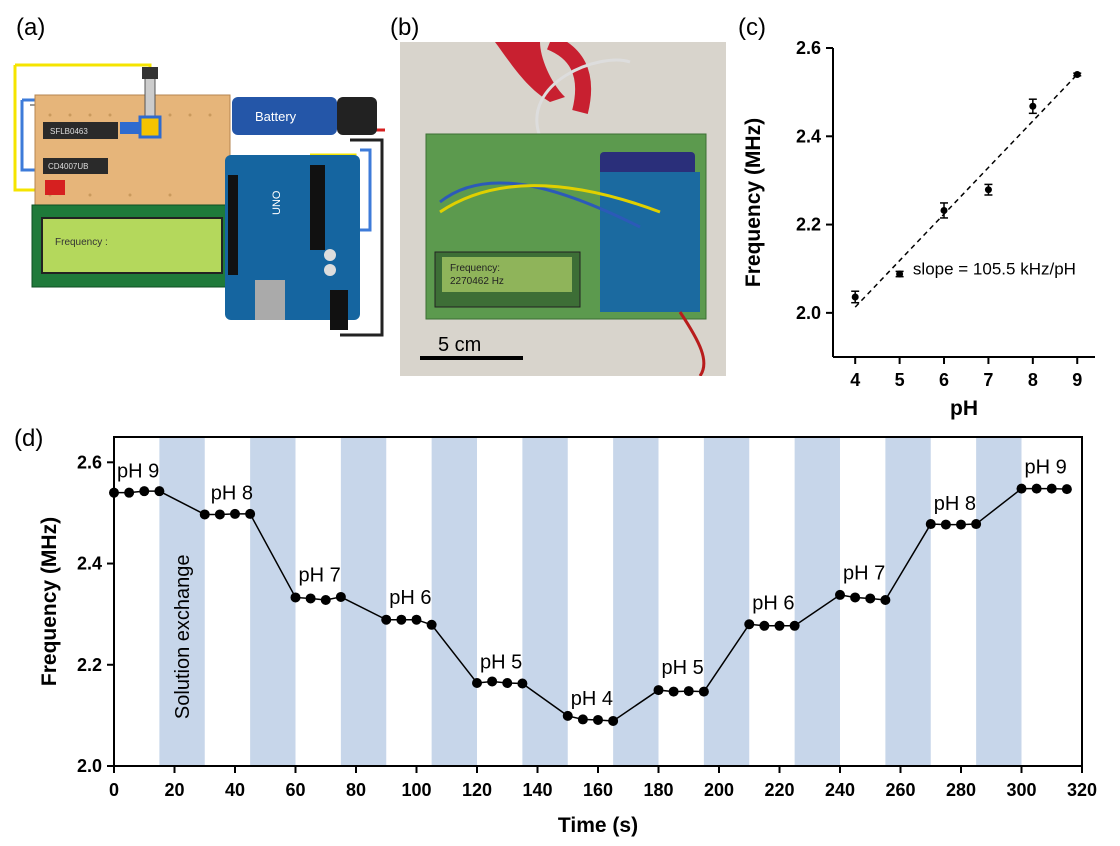  What do you see at coordinates (357, 116) in the screenshot?
I see `battery-cap` at bounding box center [357, 116].